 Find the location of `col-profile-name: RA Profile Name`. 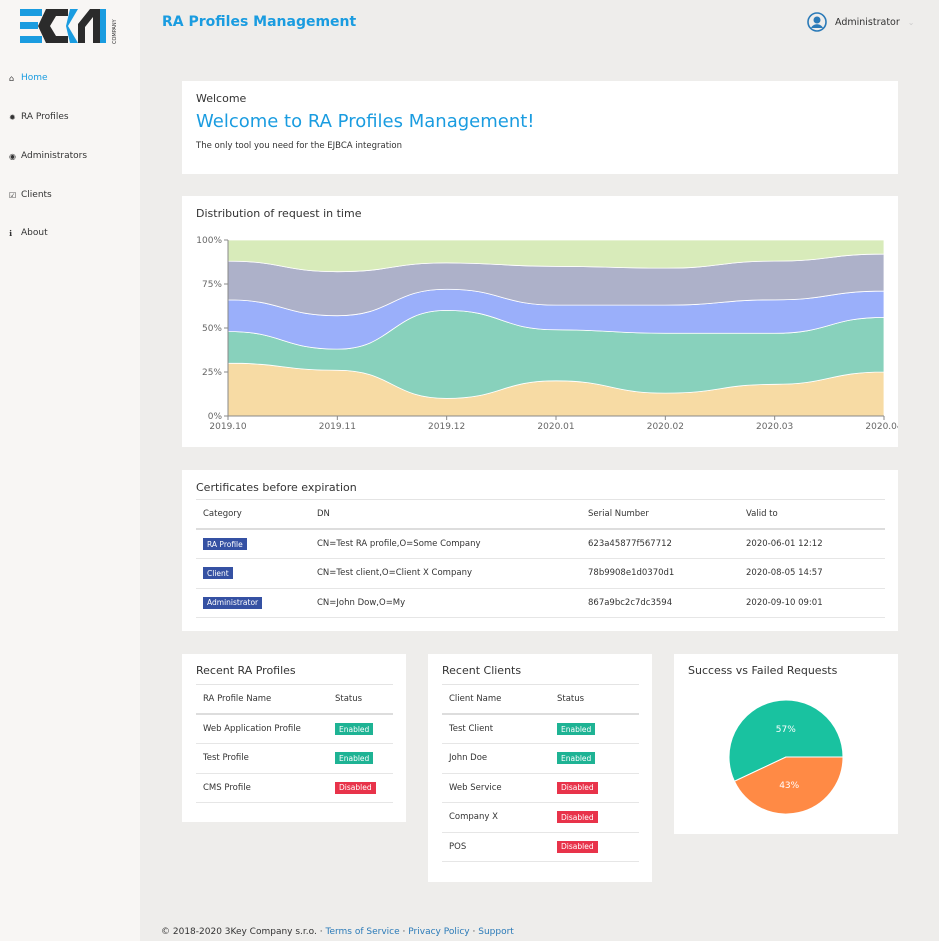

col-profile-name: RA Profile Name is located at coordinates (262, 699).